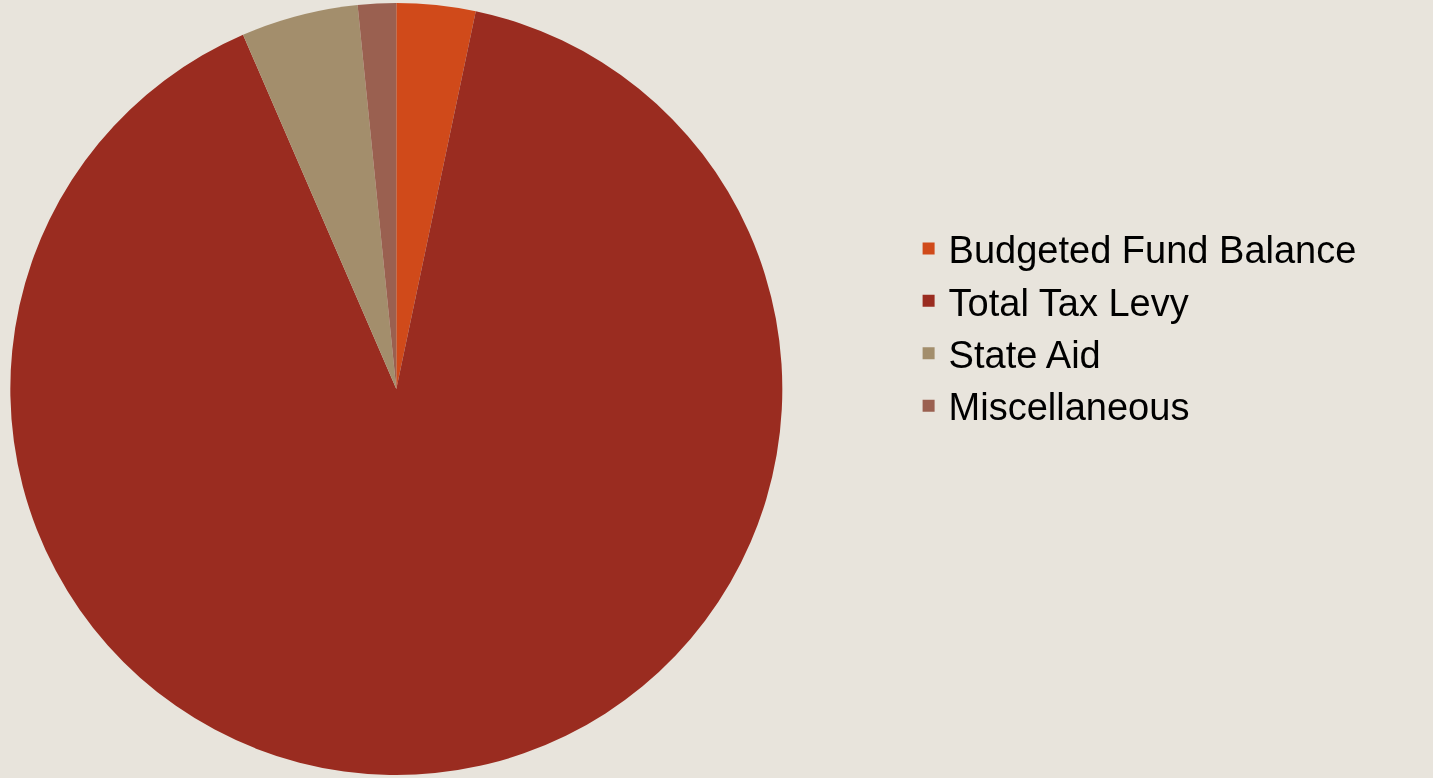 The height and width of the screenshot is (778, 1433). What do you see at coordinates (1069, 407) in the screenshot?
I see `legend-label: Miscellaneous` at bounding box center [1069, 407].